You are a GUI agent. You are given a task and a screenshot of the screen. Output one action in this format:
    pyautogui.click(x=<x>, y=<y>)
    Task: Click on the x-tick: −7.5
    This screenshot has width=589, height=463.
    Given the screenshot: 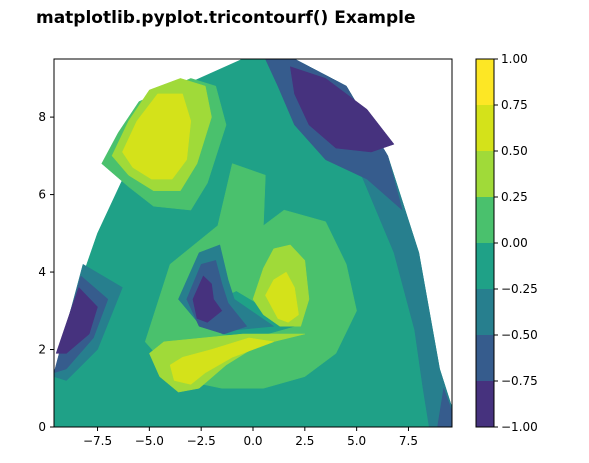 What is the action you would take?
    pyautogui.click(x=97, y=437)
    